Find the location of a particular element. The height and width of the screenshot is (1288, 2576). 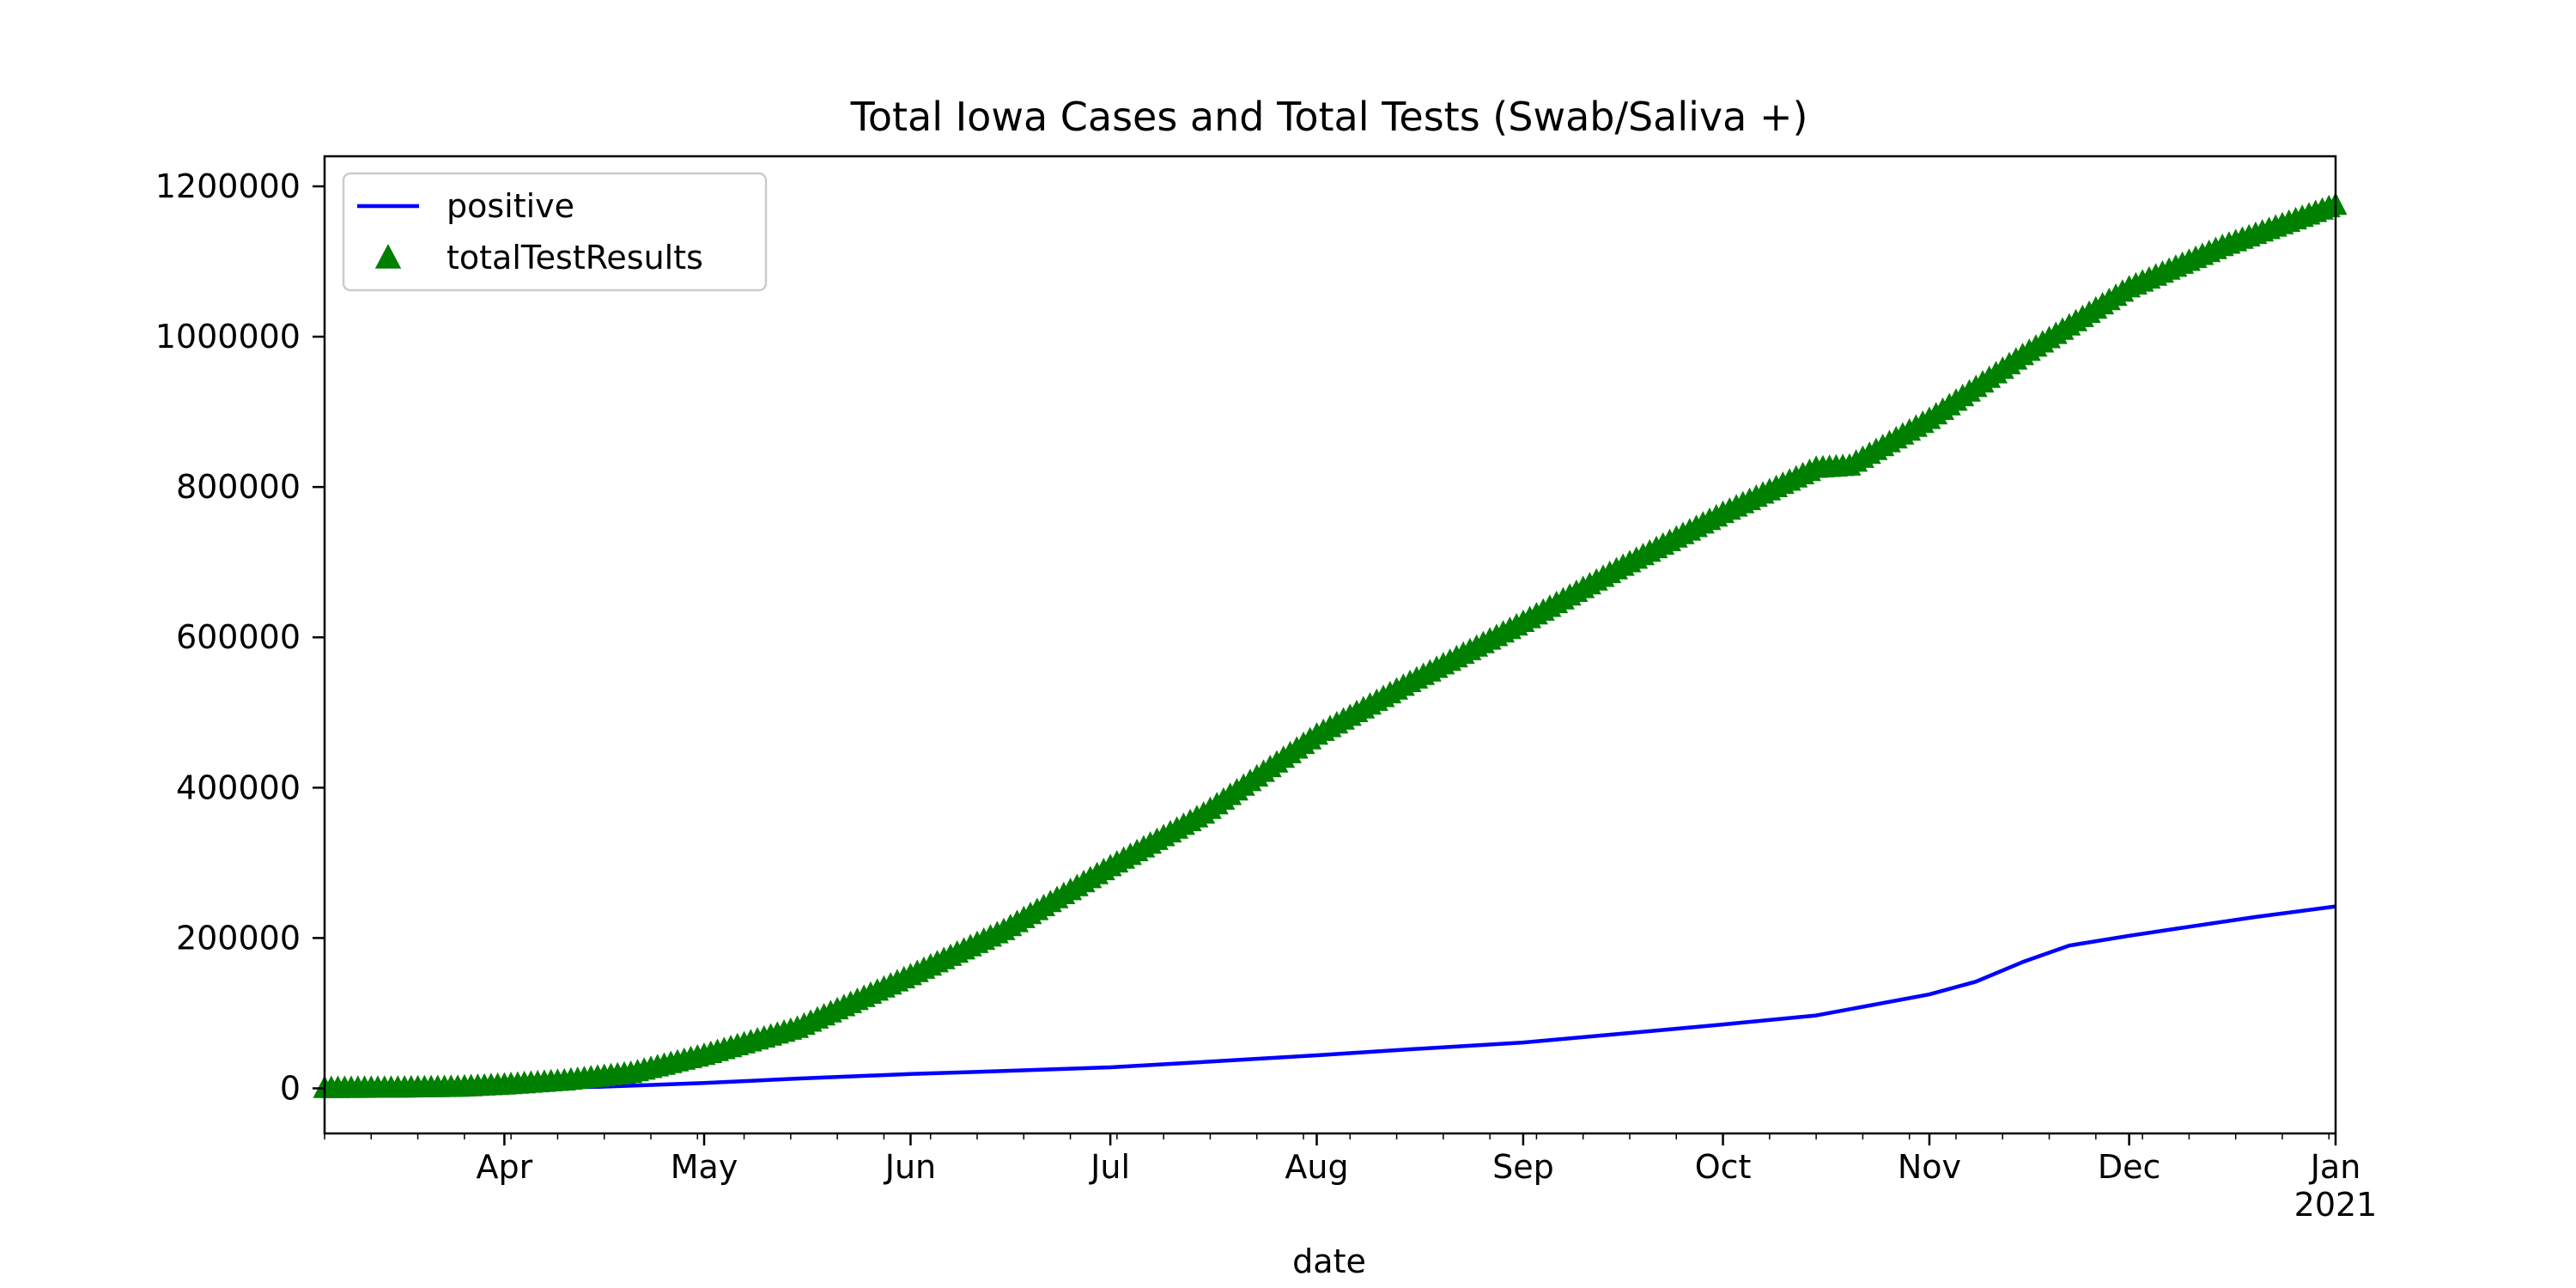

x-tick-label: Oct is located at coordinates (1723, 1167).